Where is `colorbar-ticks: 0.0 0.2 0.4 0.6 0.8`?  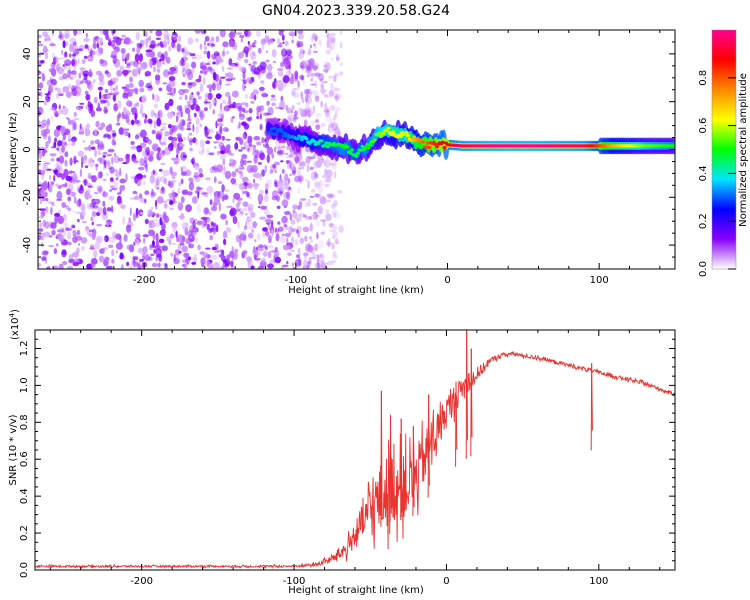 colorbar-ticks: 0.0 0.2 0.4 0.6 0.8 is located at coordinates (717, 153).